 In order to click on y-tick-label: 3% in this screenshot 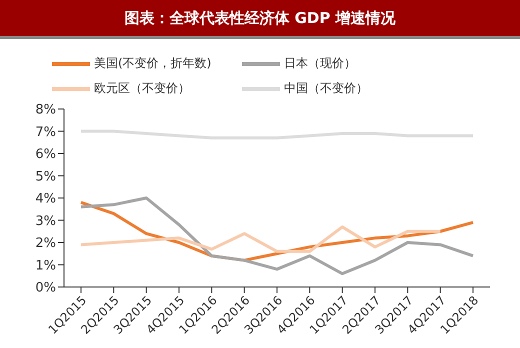, I will do `click(45, 221)`.